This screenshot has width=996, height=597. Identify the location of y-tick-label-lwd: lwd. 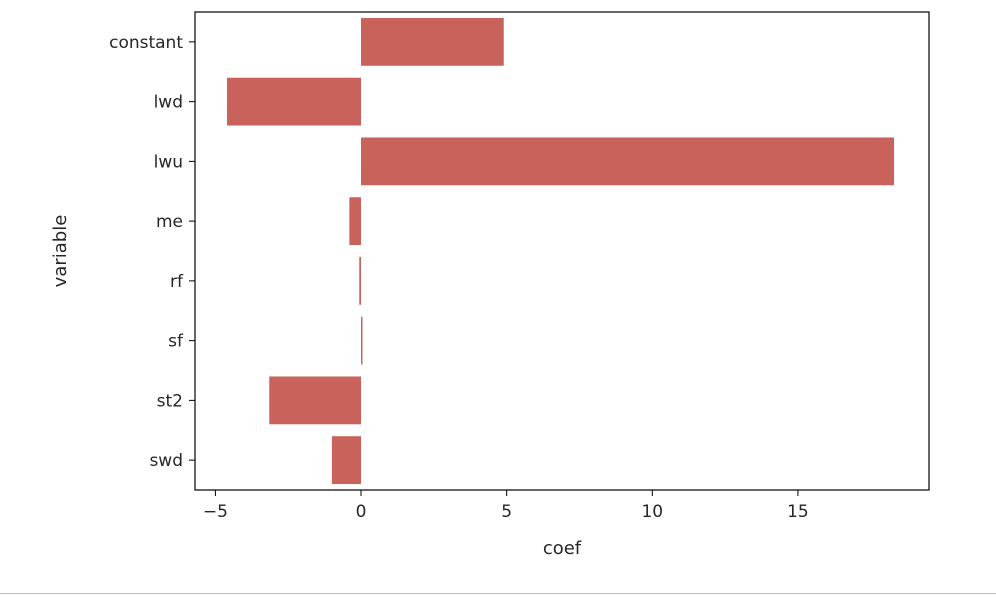
(168, 103).